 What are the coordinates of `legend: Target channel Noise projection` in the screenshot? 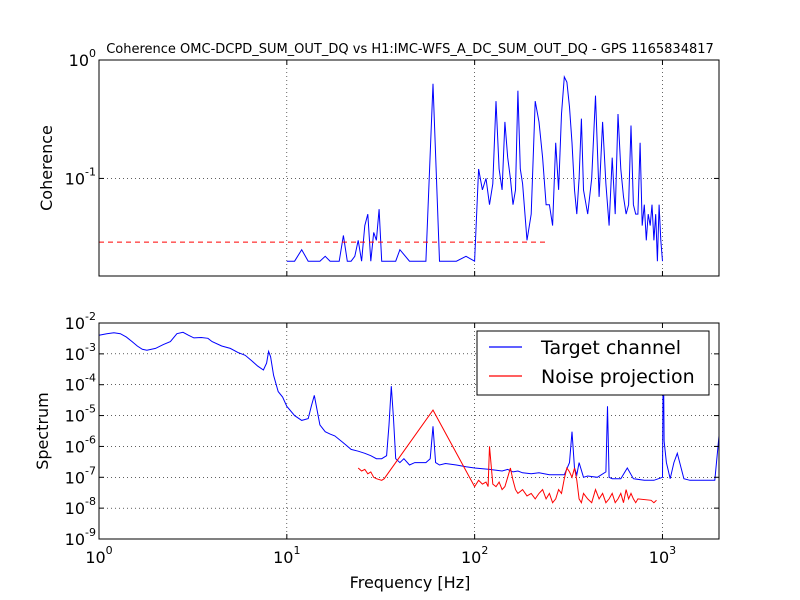 It's located at (593, 363).